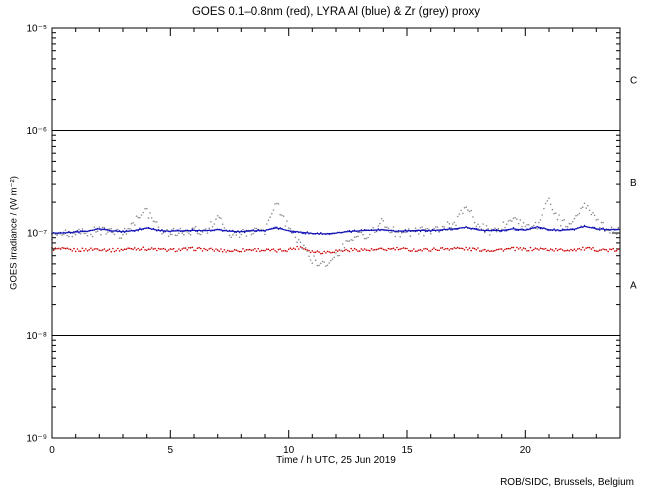  What do you see at coordinates (633, 285) in the screenshot?
I see `svg-text: A` at bounding box center [633, 285].